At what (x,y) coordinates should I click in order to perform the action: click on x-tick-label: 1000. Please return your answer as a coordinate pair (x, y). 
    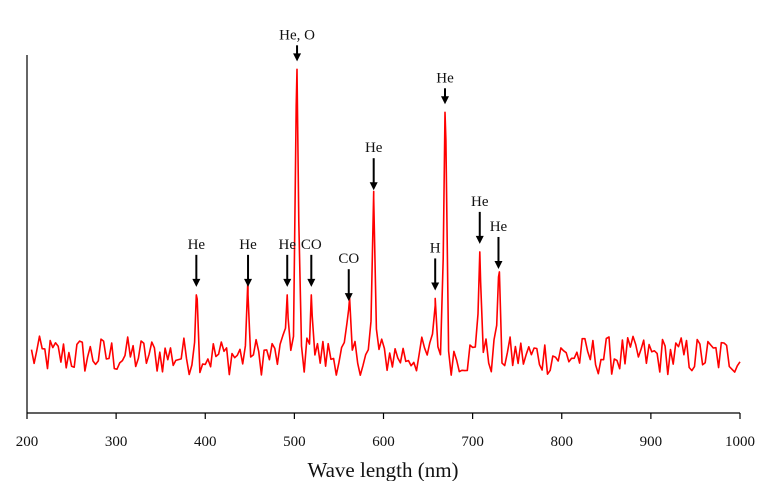
    Looking at the image, I should click on (740, 442).